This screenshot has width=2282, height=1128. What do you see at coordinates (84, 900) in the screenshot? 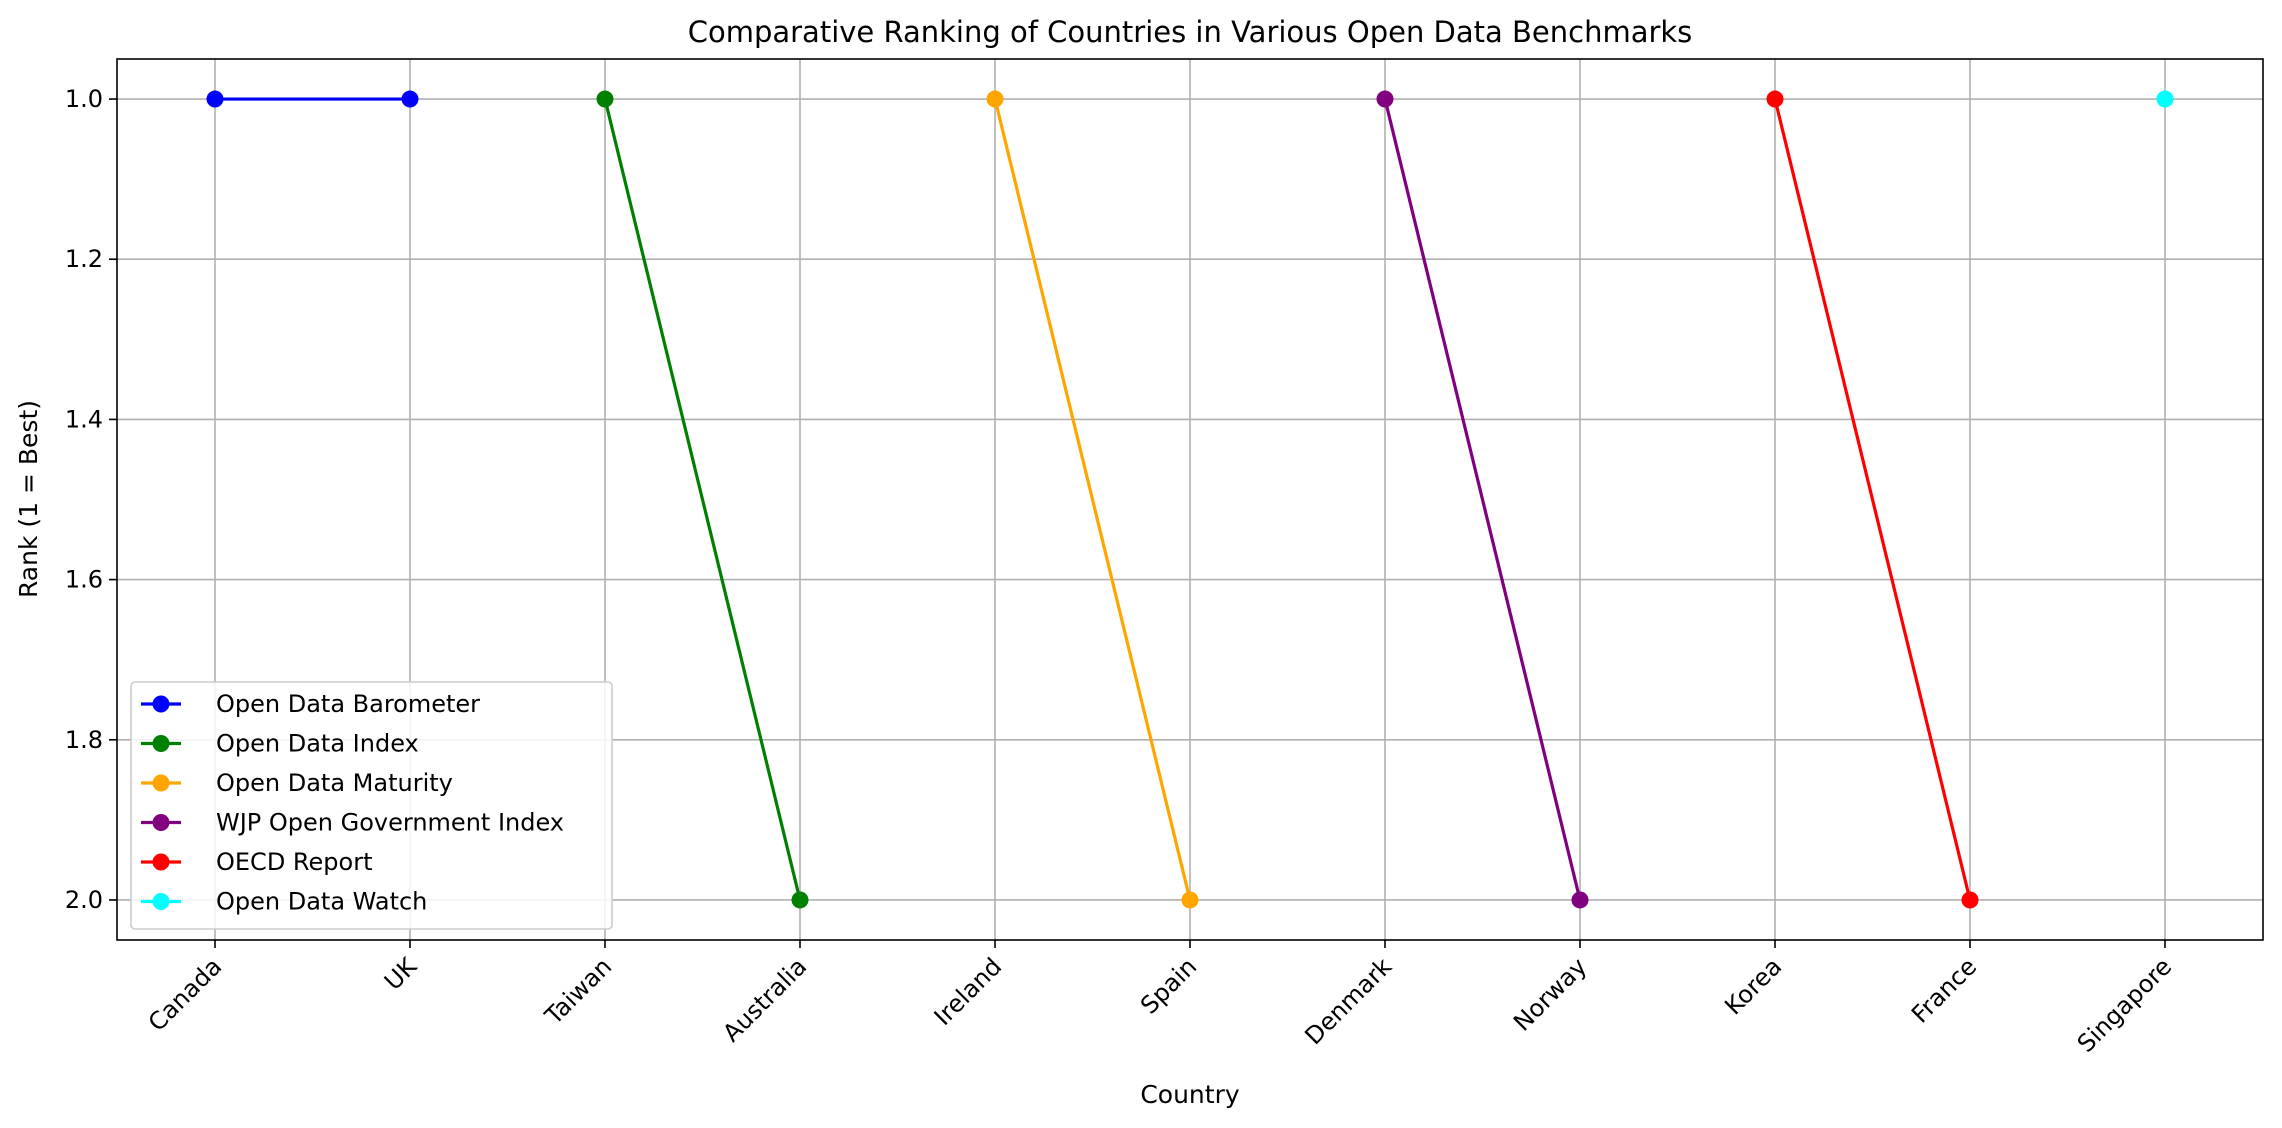
I see `y-tick-label: 2.0` at bounding box center [84, 900].